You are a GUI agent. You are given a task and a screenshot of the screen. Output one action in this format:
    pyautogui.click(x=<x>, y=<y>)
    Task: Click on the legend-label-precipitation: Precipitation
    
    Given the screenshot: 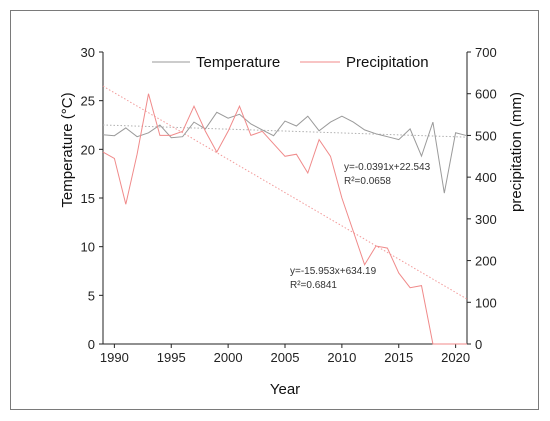 What is the action you would take?
    pyautogui.click(x=387, y=62)
    